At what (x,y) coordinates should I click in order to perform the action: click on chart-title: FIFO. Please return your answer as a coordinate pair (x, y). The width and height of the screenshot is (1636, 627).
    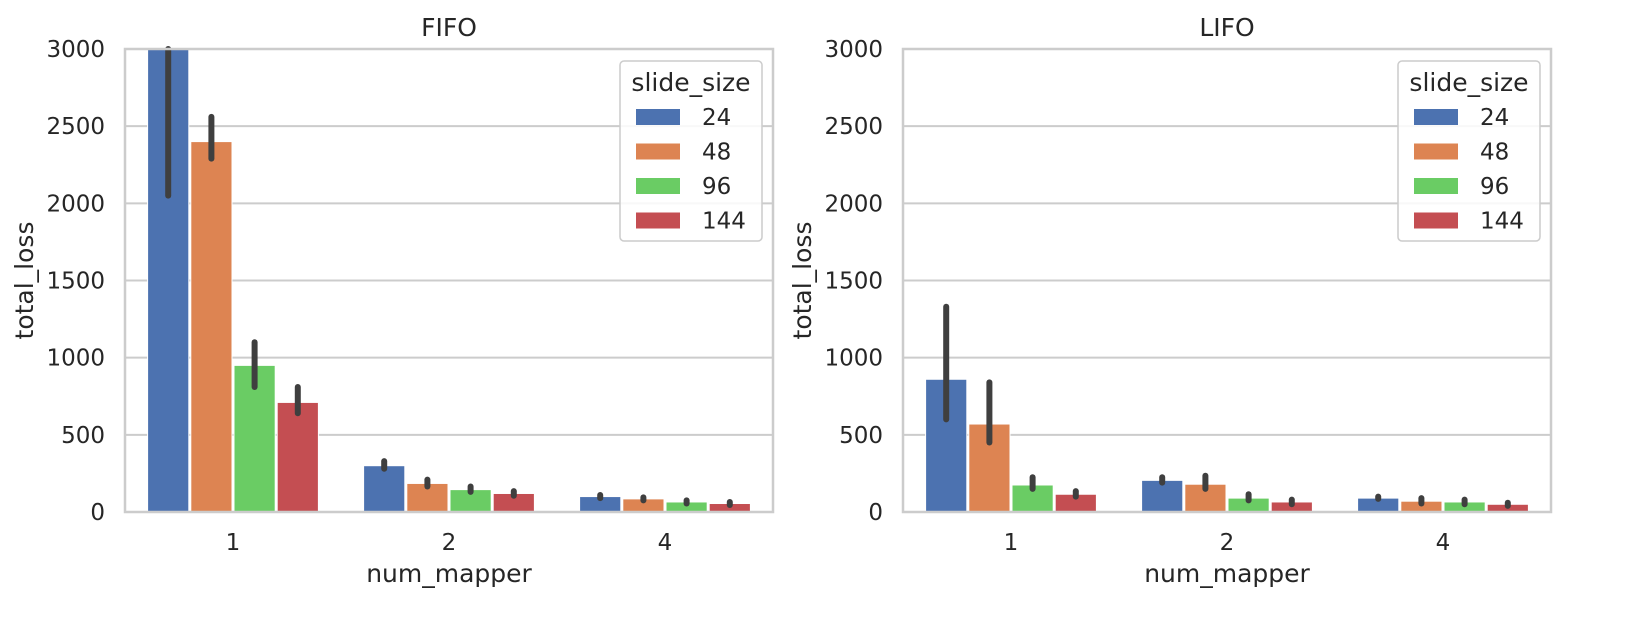
    Looking at the image, I should click on (449, 27).